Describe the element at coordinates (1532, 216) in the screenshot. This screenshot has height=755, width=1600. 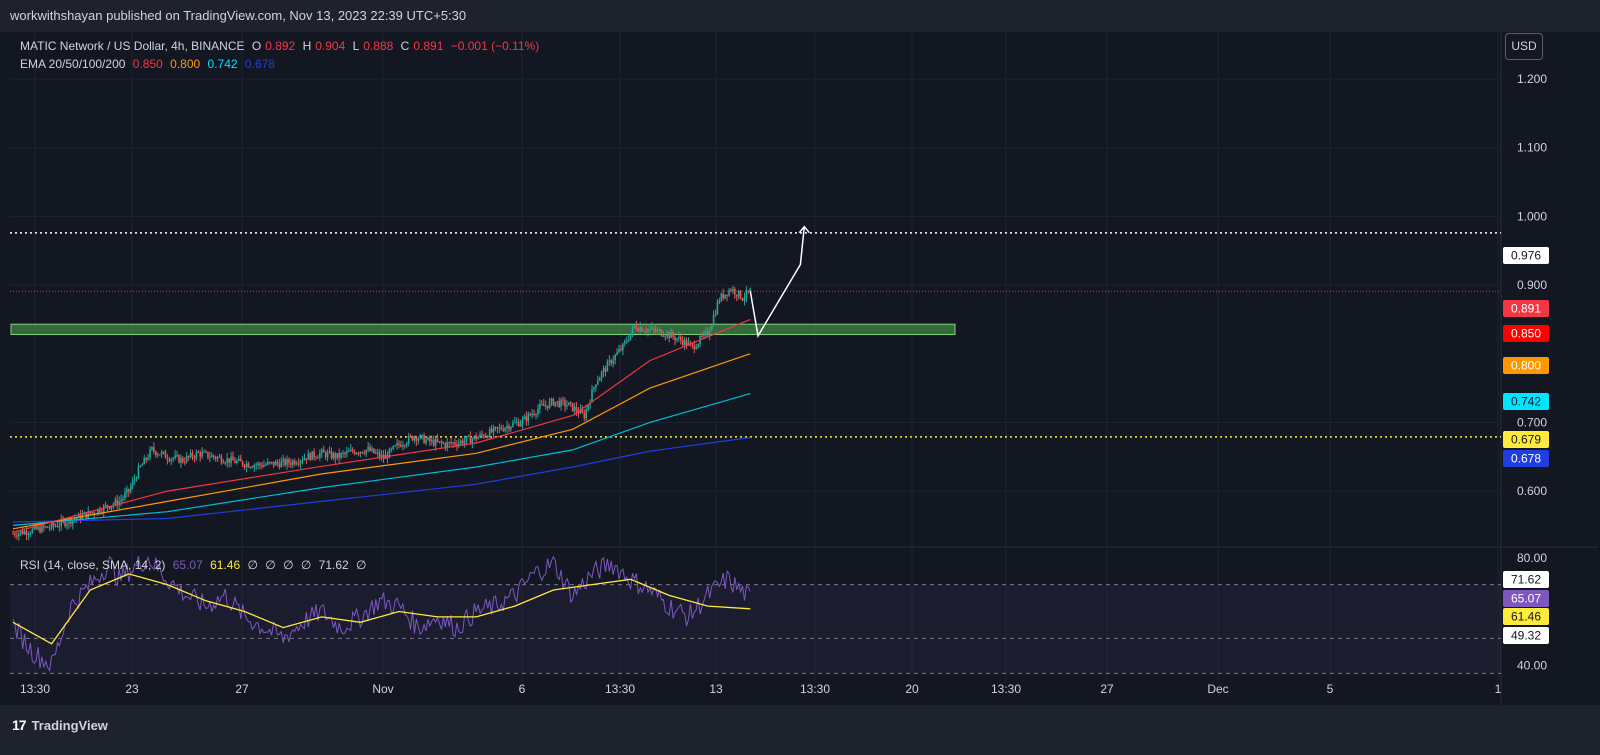
I see `price-tick-label: 1.000` at that location.